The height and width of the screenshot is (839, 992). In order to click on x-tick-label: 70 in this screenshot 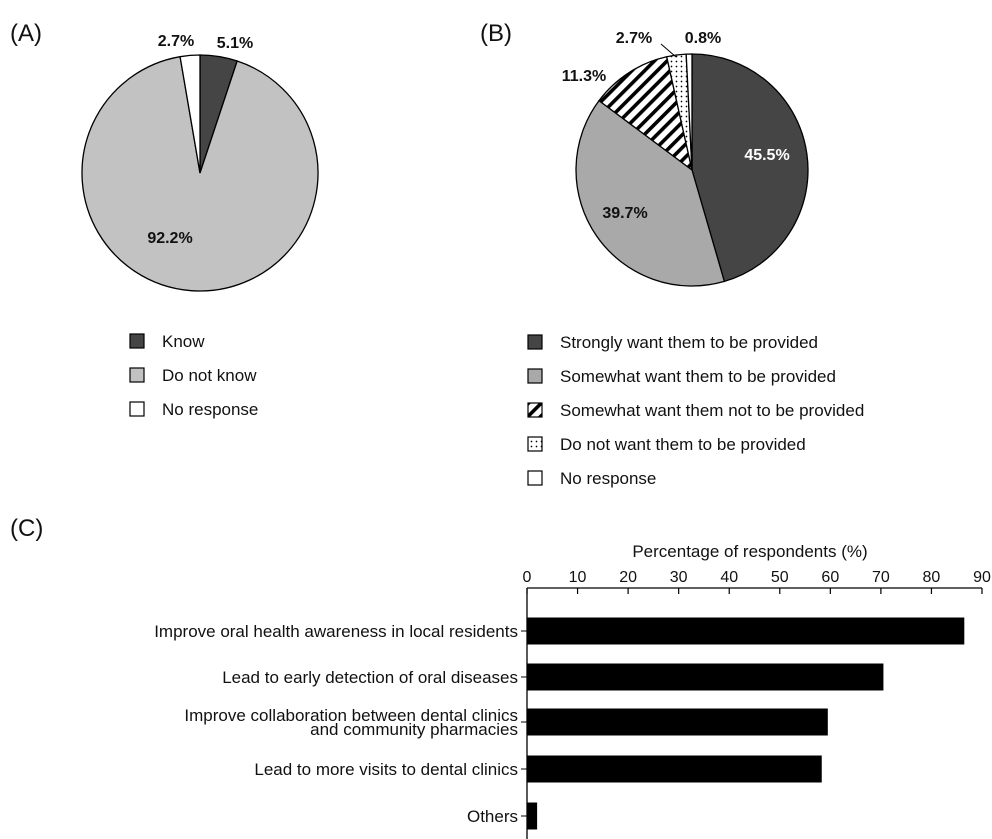, I will do `click(881, 577)`.